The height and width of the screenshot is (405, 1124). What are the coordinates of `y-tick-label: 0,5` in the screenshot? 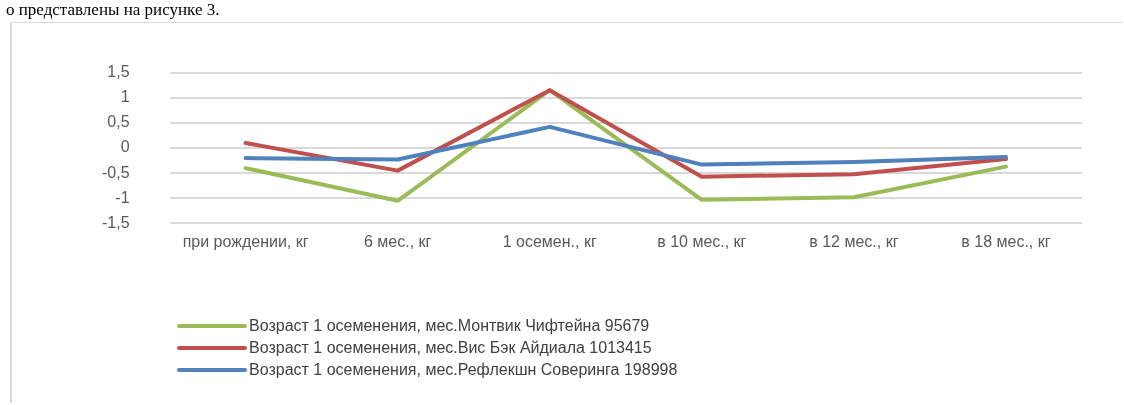 It's located at (118, 122).